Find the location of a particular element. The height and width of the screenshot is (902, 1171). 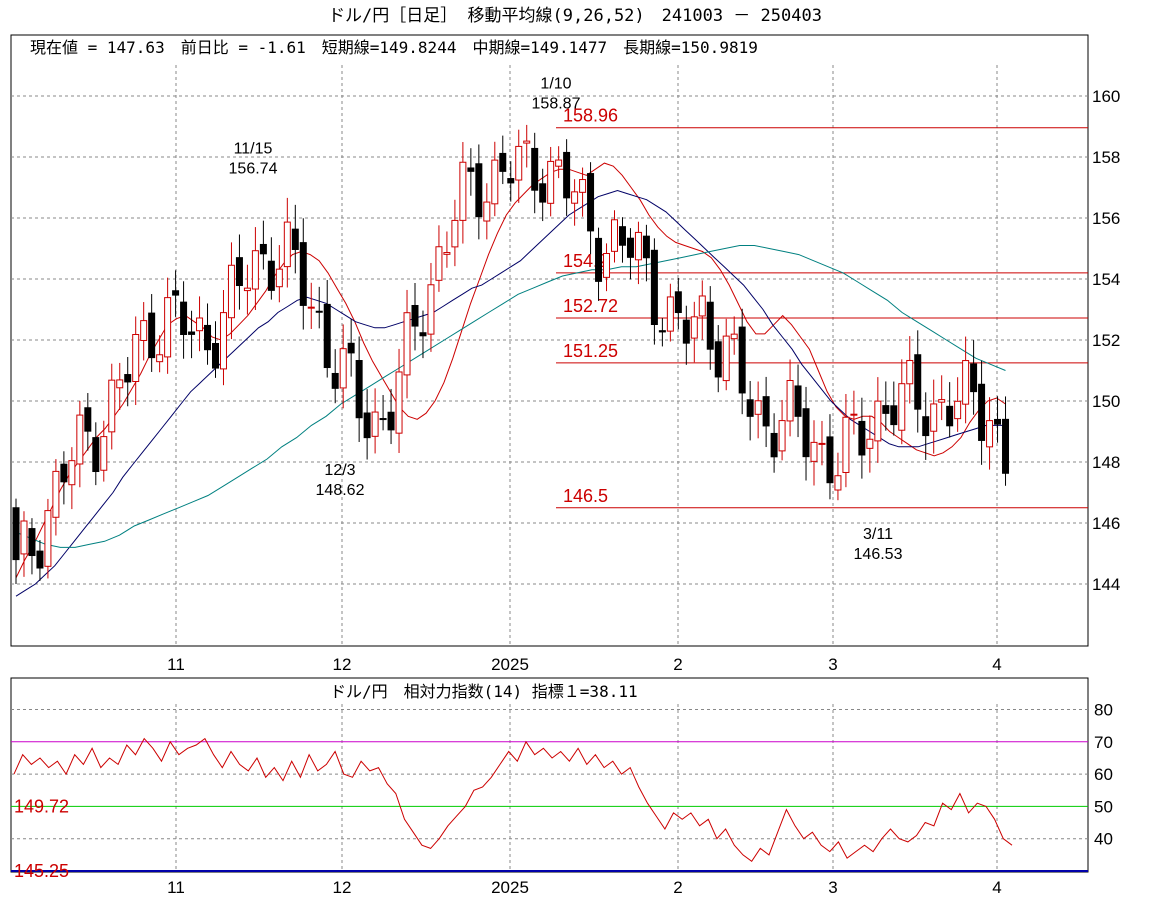

price-x-tick-label: 11 is located at coordinates (176, 664).